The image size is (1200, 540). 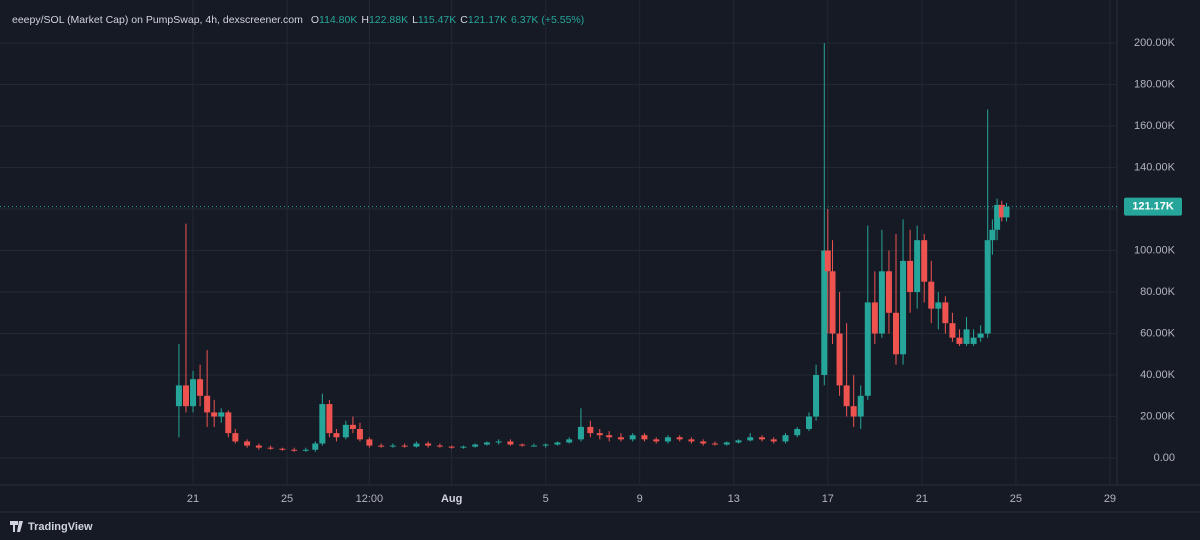 I want to click on change: 6.37K (+5.55%), so click(x=547, y=20).